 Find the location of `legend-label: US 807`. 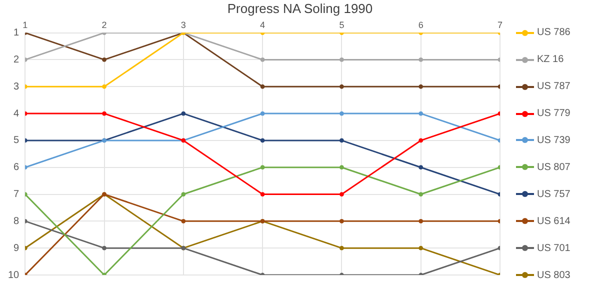

legend-label: US 807 is located at coordinates (553, 167).